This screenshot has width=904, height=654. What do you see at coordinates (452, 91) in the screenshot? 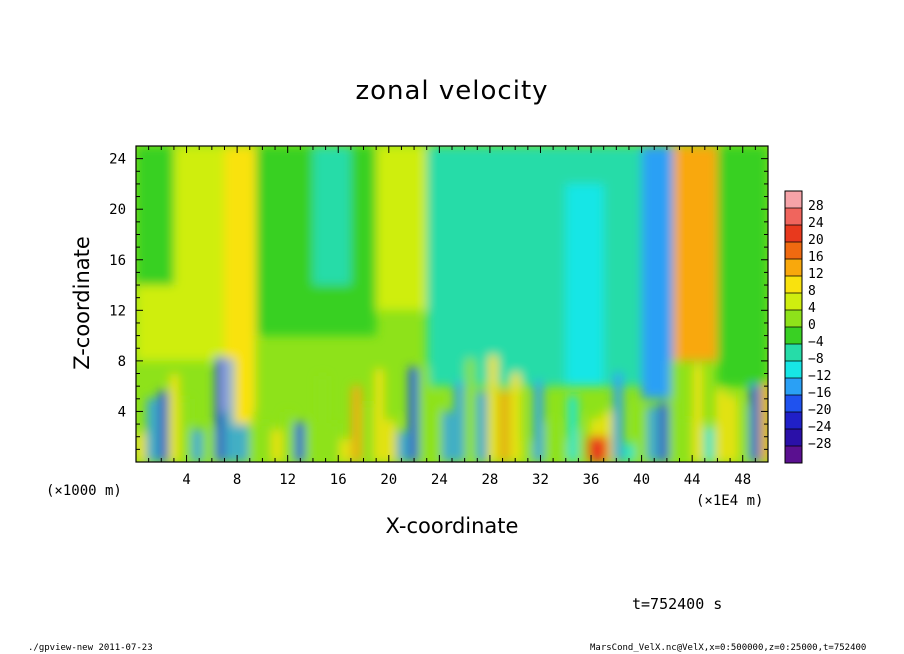
I see `chart-title: zonal velocity` at bounding box center [452, 91].